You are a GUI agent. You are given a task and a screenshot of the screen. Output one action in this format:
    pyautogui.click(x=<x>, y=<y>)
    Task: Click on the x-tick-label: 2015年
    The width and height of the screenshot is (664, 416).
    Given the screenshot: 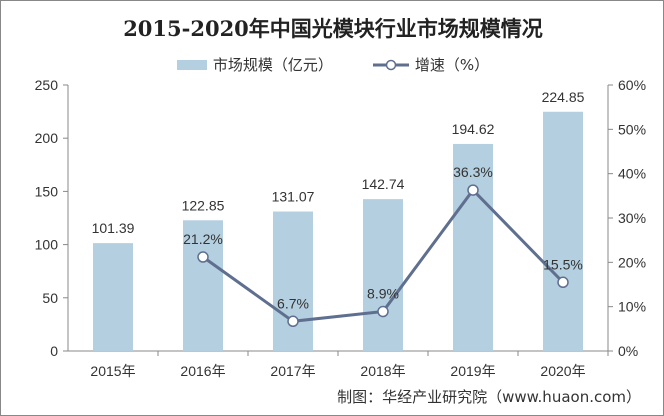 What is the action you would take?
    pyautogui.click(x=112, y=371)
    